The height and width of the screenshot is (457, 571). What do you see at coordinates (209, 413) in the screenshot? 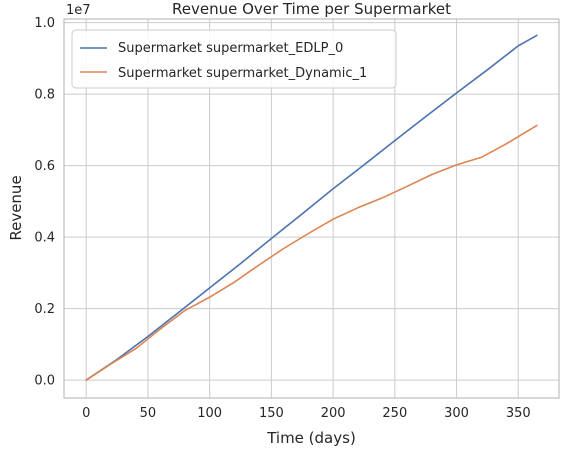
I see `x-tick-label: 100` at bounding box center [209, 413].